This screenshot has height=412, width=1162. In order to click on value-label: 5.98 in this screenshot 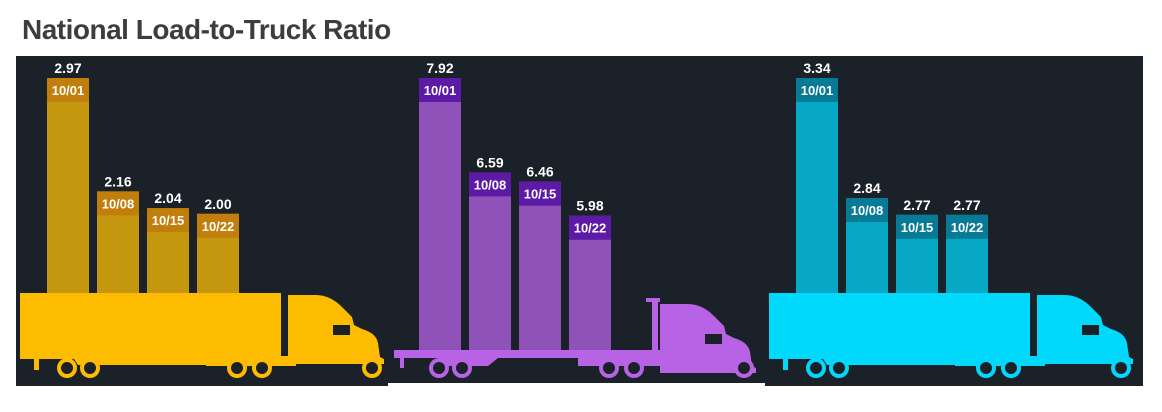, I will do `click(589, 206)`.